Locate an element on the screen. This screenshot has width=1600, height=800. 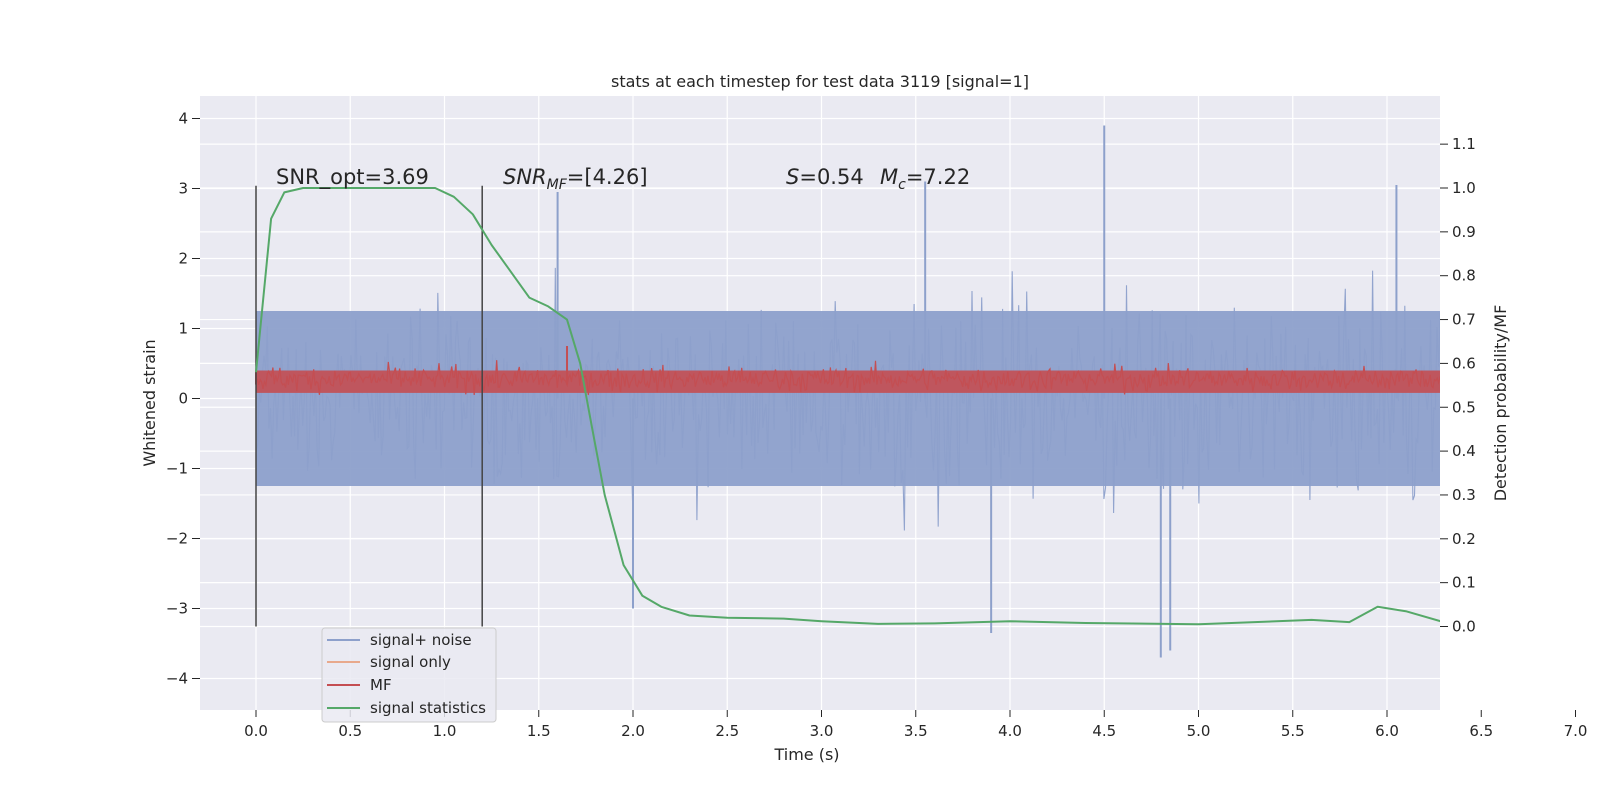
y-tick-label: −2 is located at coordinates (177, 539).